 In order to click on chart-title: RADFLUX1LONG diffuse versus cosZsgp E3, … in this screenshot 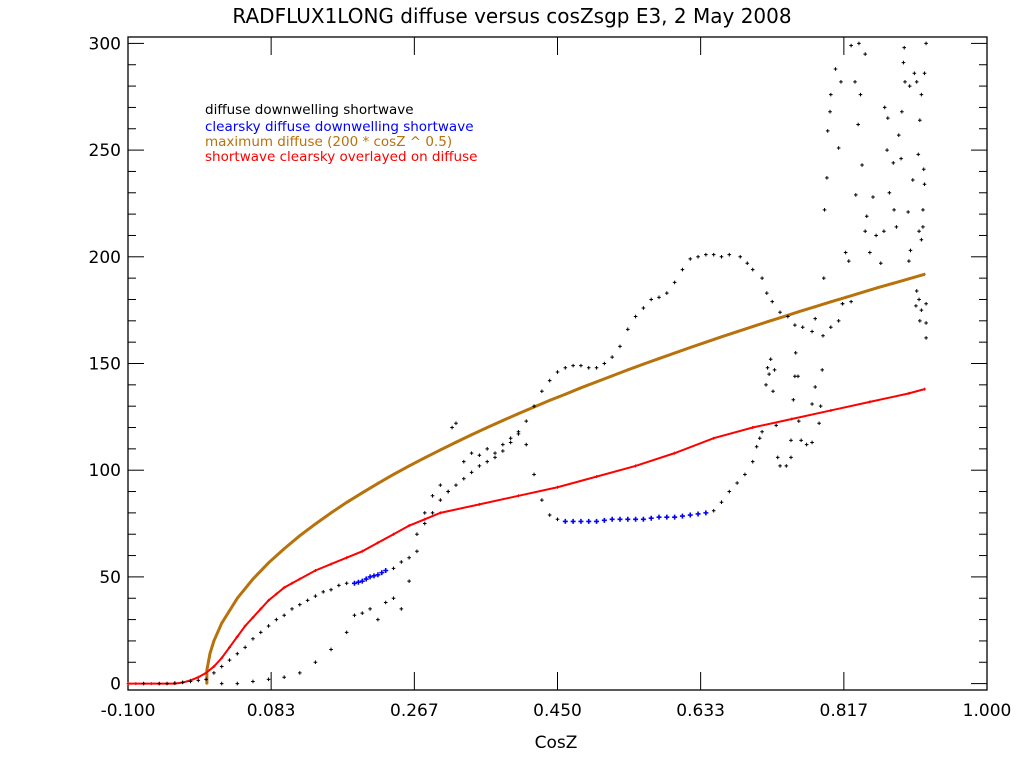, I will do `click(511, 16)`.